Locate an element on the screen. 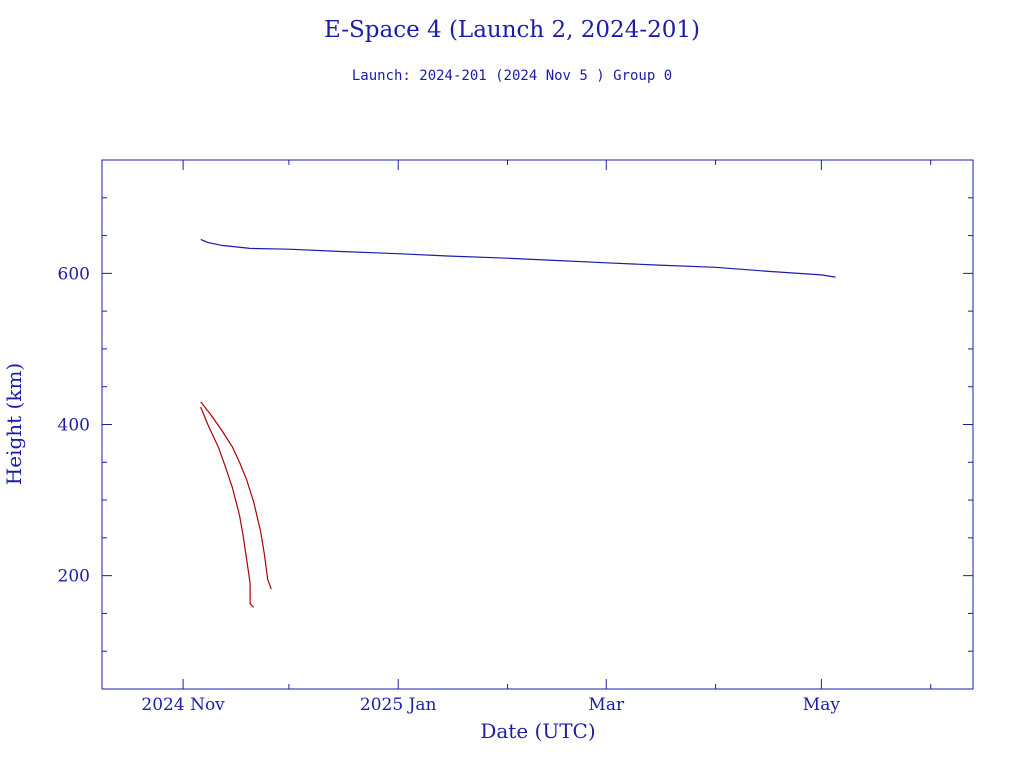 Image resolution: width=1024 pixels, height=768 pixels. x-tick-labels: 2024 Nov 2025 Jan Mar May is located at coordinates (490, 705).